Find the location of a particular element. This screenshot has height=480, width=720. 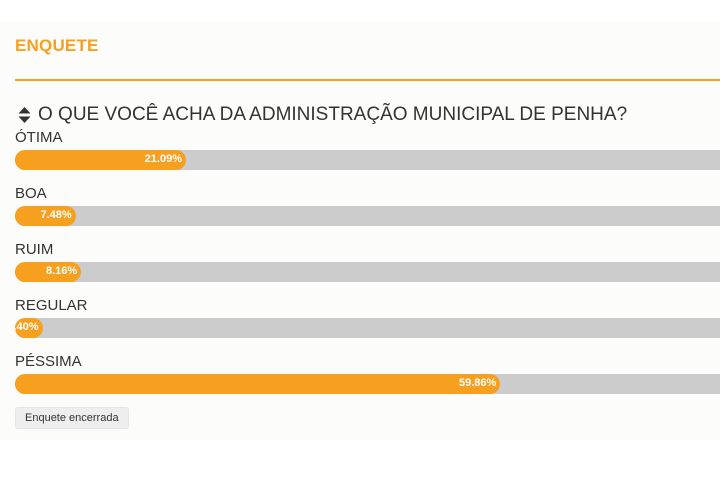

option-label: ÓTIMA is located at coordinates (39, 137).